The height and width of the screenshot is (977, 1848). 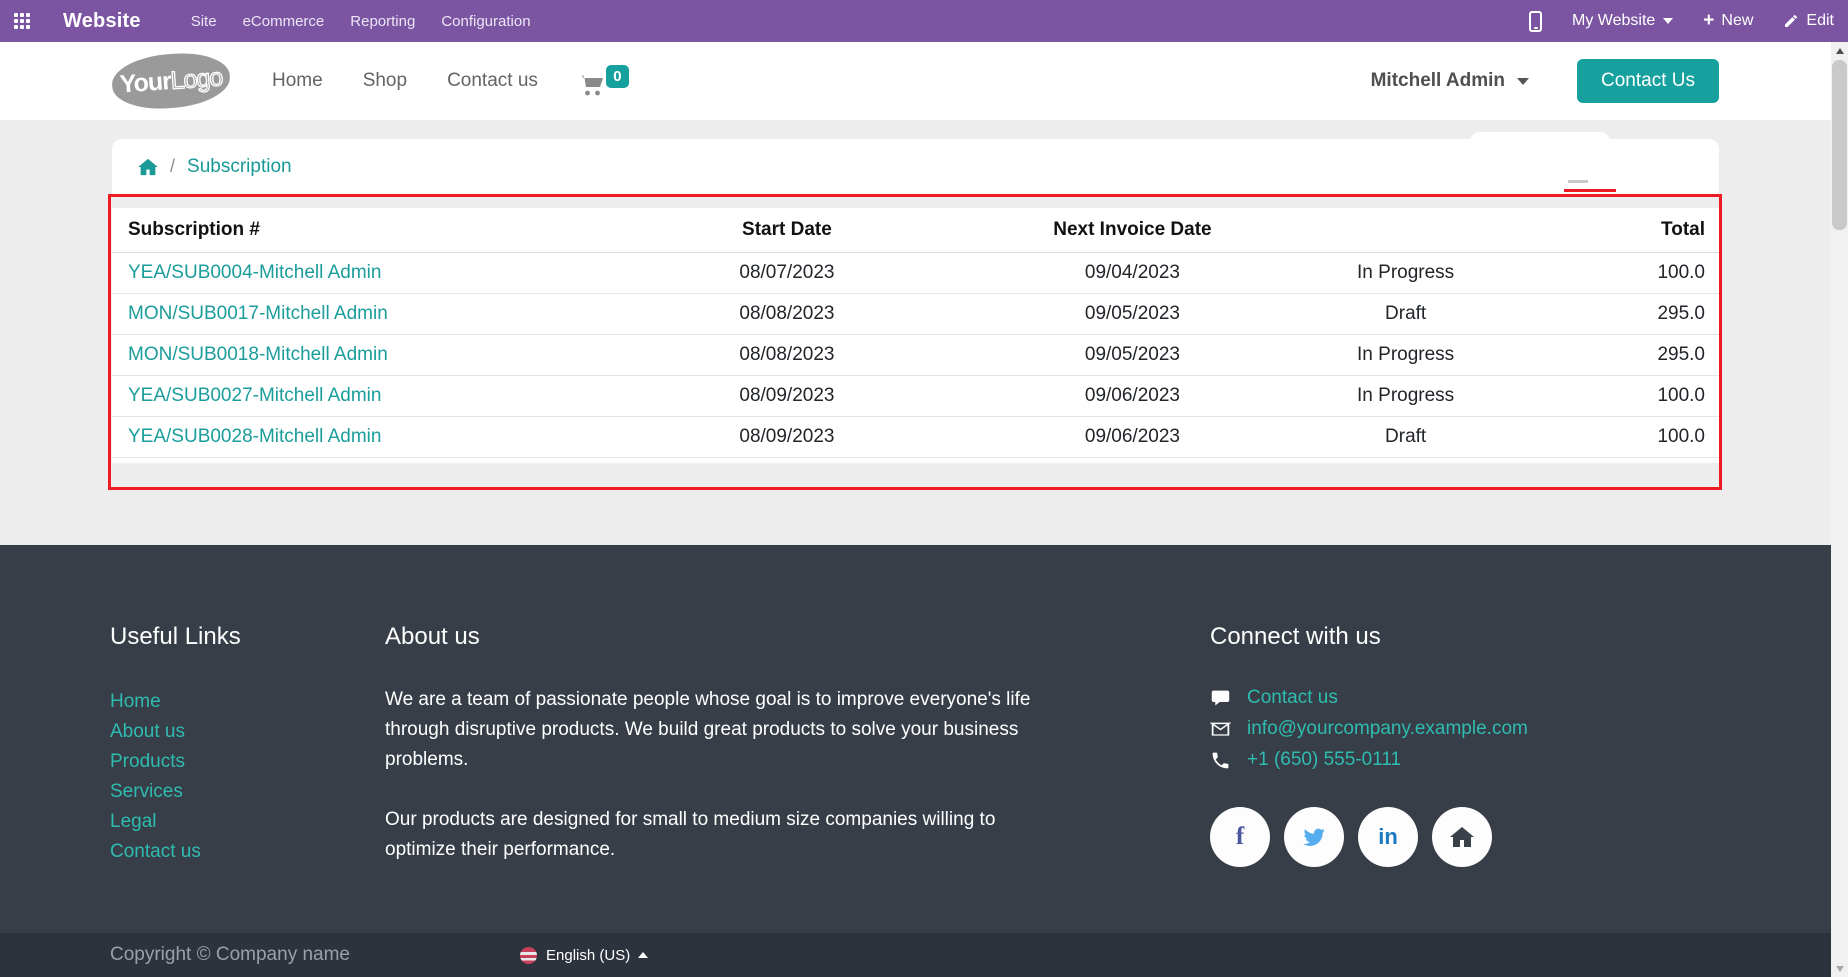 I want to click on menu-shop: Shop, so click(x=385, y=80).